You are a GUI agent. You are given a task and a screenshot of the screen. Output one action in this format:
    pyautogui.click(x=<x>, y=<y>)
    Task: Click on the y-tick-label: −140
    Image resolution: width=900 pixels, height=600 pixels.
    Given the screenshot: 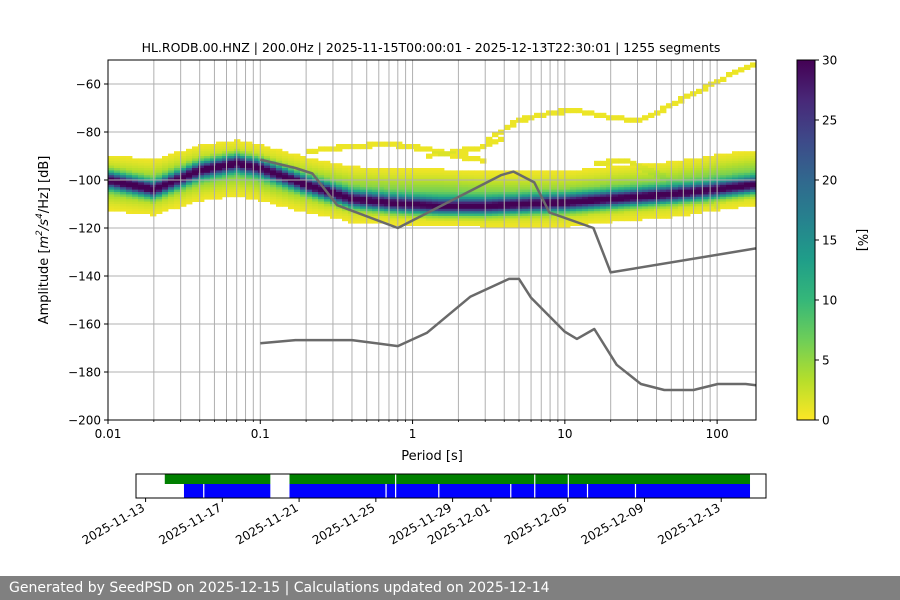 What is the action you would take?
    pyautogui.click(x=84, y=277)
    